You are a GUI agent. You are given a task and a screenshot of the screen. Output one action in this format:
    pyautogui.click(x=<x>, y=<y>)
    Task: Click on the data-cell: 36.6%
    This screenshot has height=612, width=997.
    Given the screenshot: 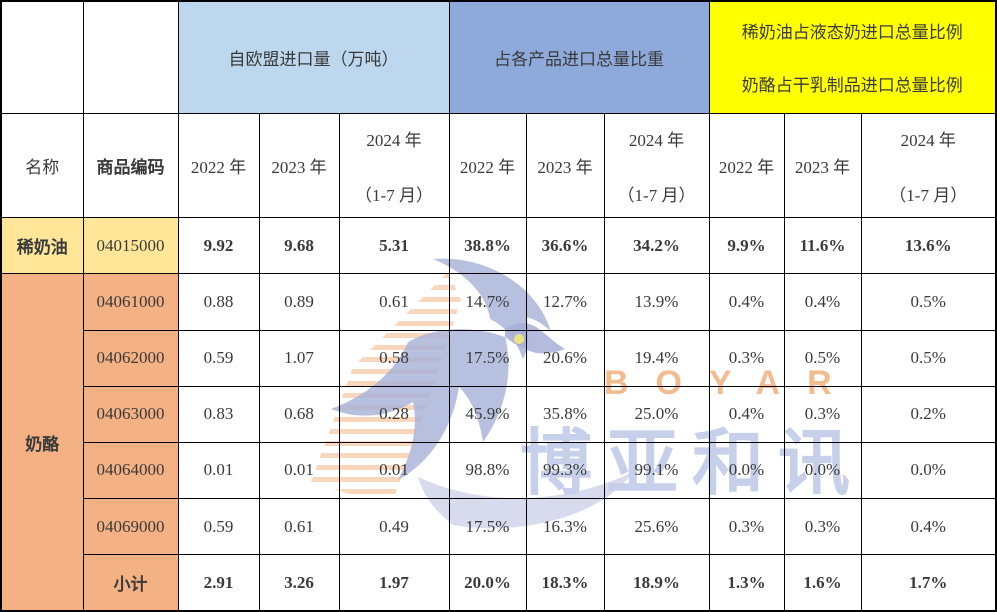 What is the action you would take?
    pyautogui.click(x=565, y=246)
    